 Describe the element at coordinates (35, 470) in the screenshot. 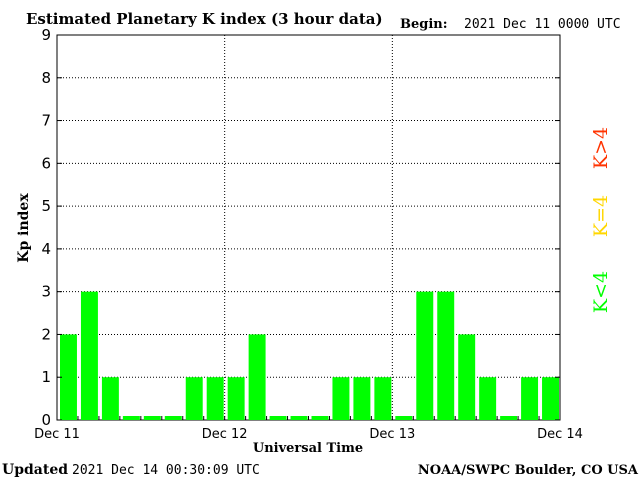

I see `updated-label: Updated` at that location.